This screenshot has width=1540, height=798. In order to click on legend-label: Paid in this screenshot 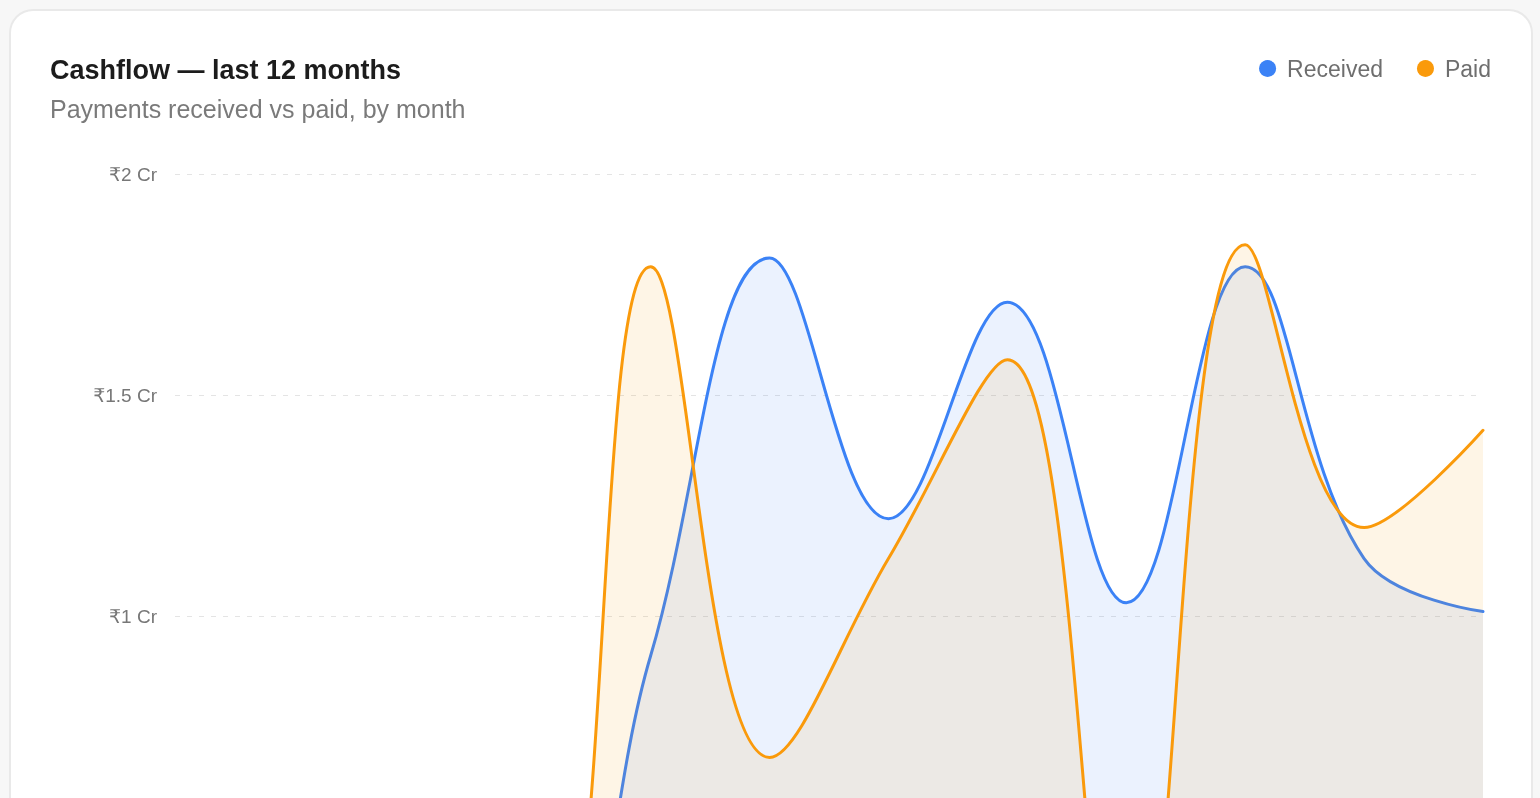, I will do `click(1468, 68)`.